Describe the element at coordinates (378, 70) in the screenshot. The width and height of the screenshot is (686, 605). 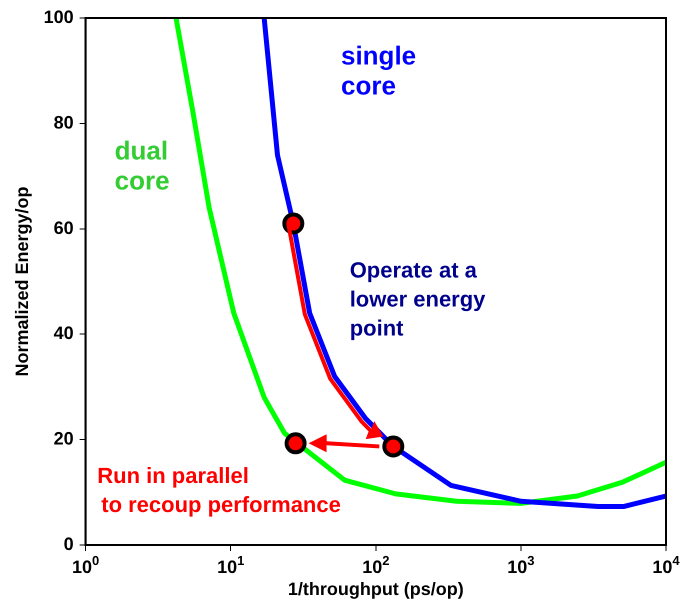
I see `text: single core` at that location.